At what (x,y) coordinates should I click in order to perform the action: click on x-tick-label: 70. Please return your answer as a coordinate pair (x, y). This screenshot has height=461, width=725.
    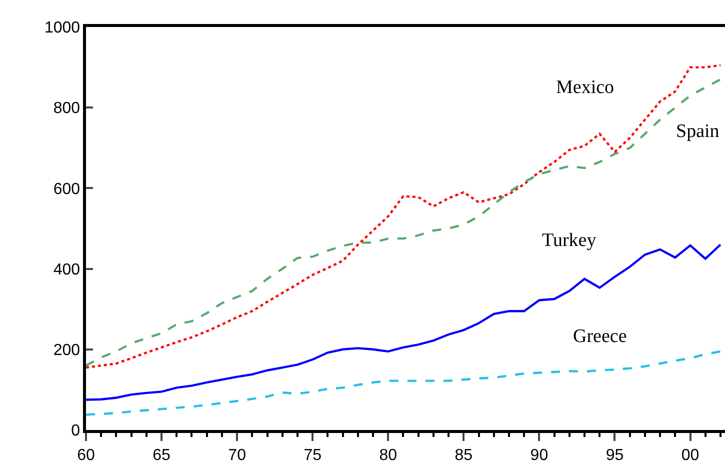
    Looking at the image, I should click on (237, 453).